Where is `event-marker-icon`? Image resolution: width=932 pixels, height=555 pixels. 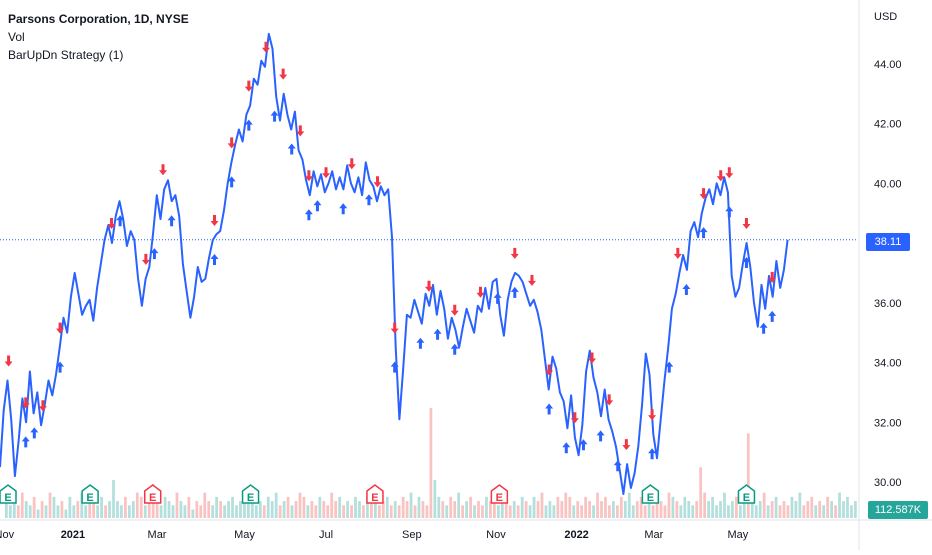
event-marker-icon is located at coordinates (499, 494).